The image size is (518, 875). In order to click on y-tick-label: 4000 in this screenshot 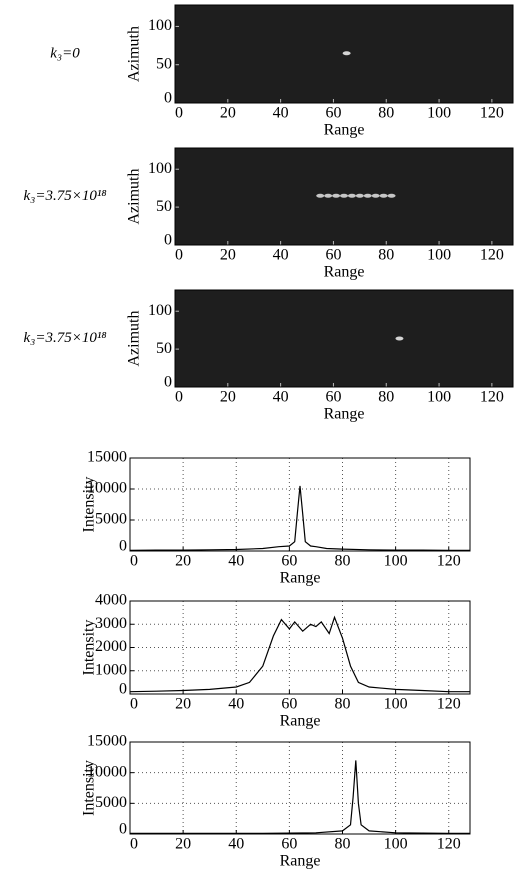, I will do `click(111, 600)`.